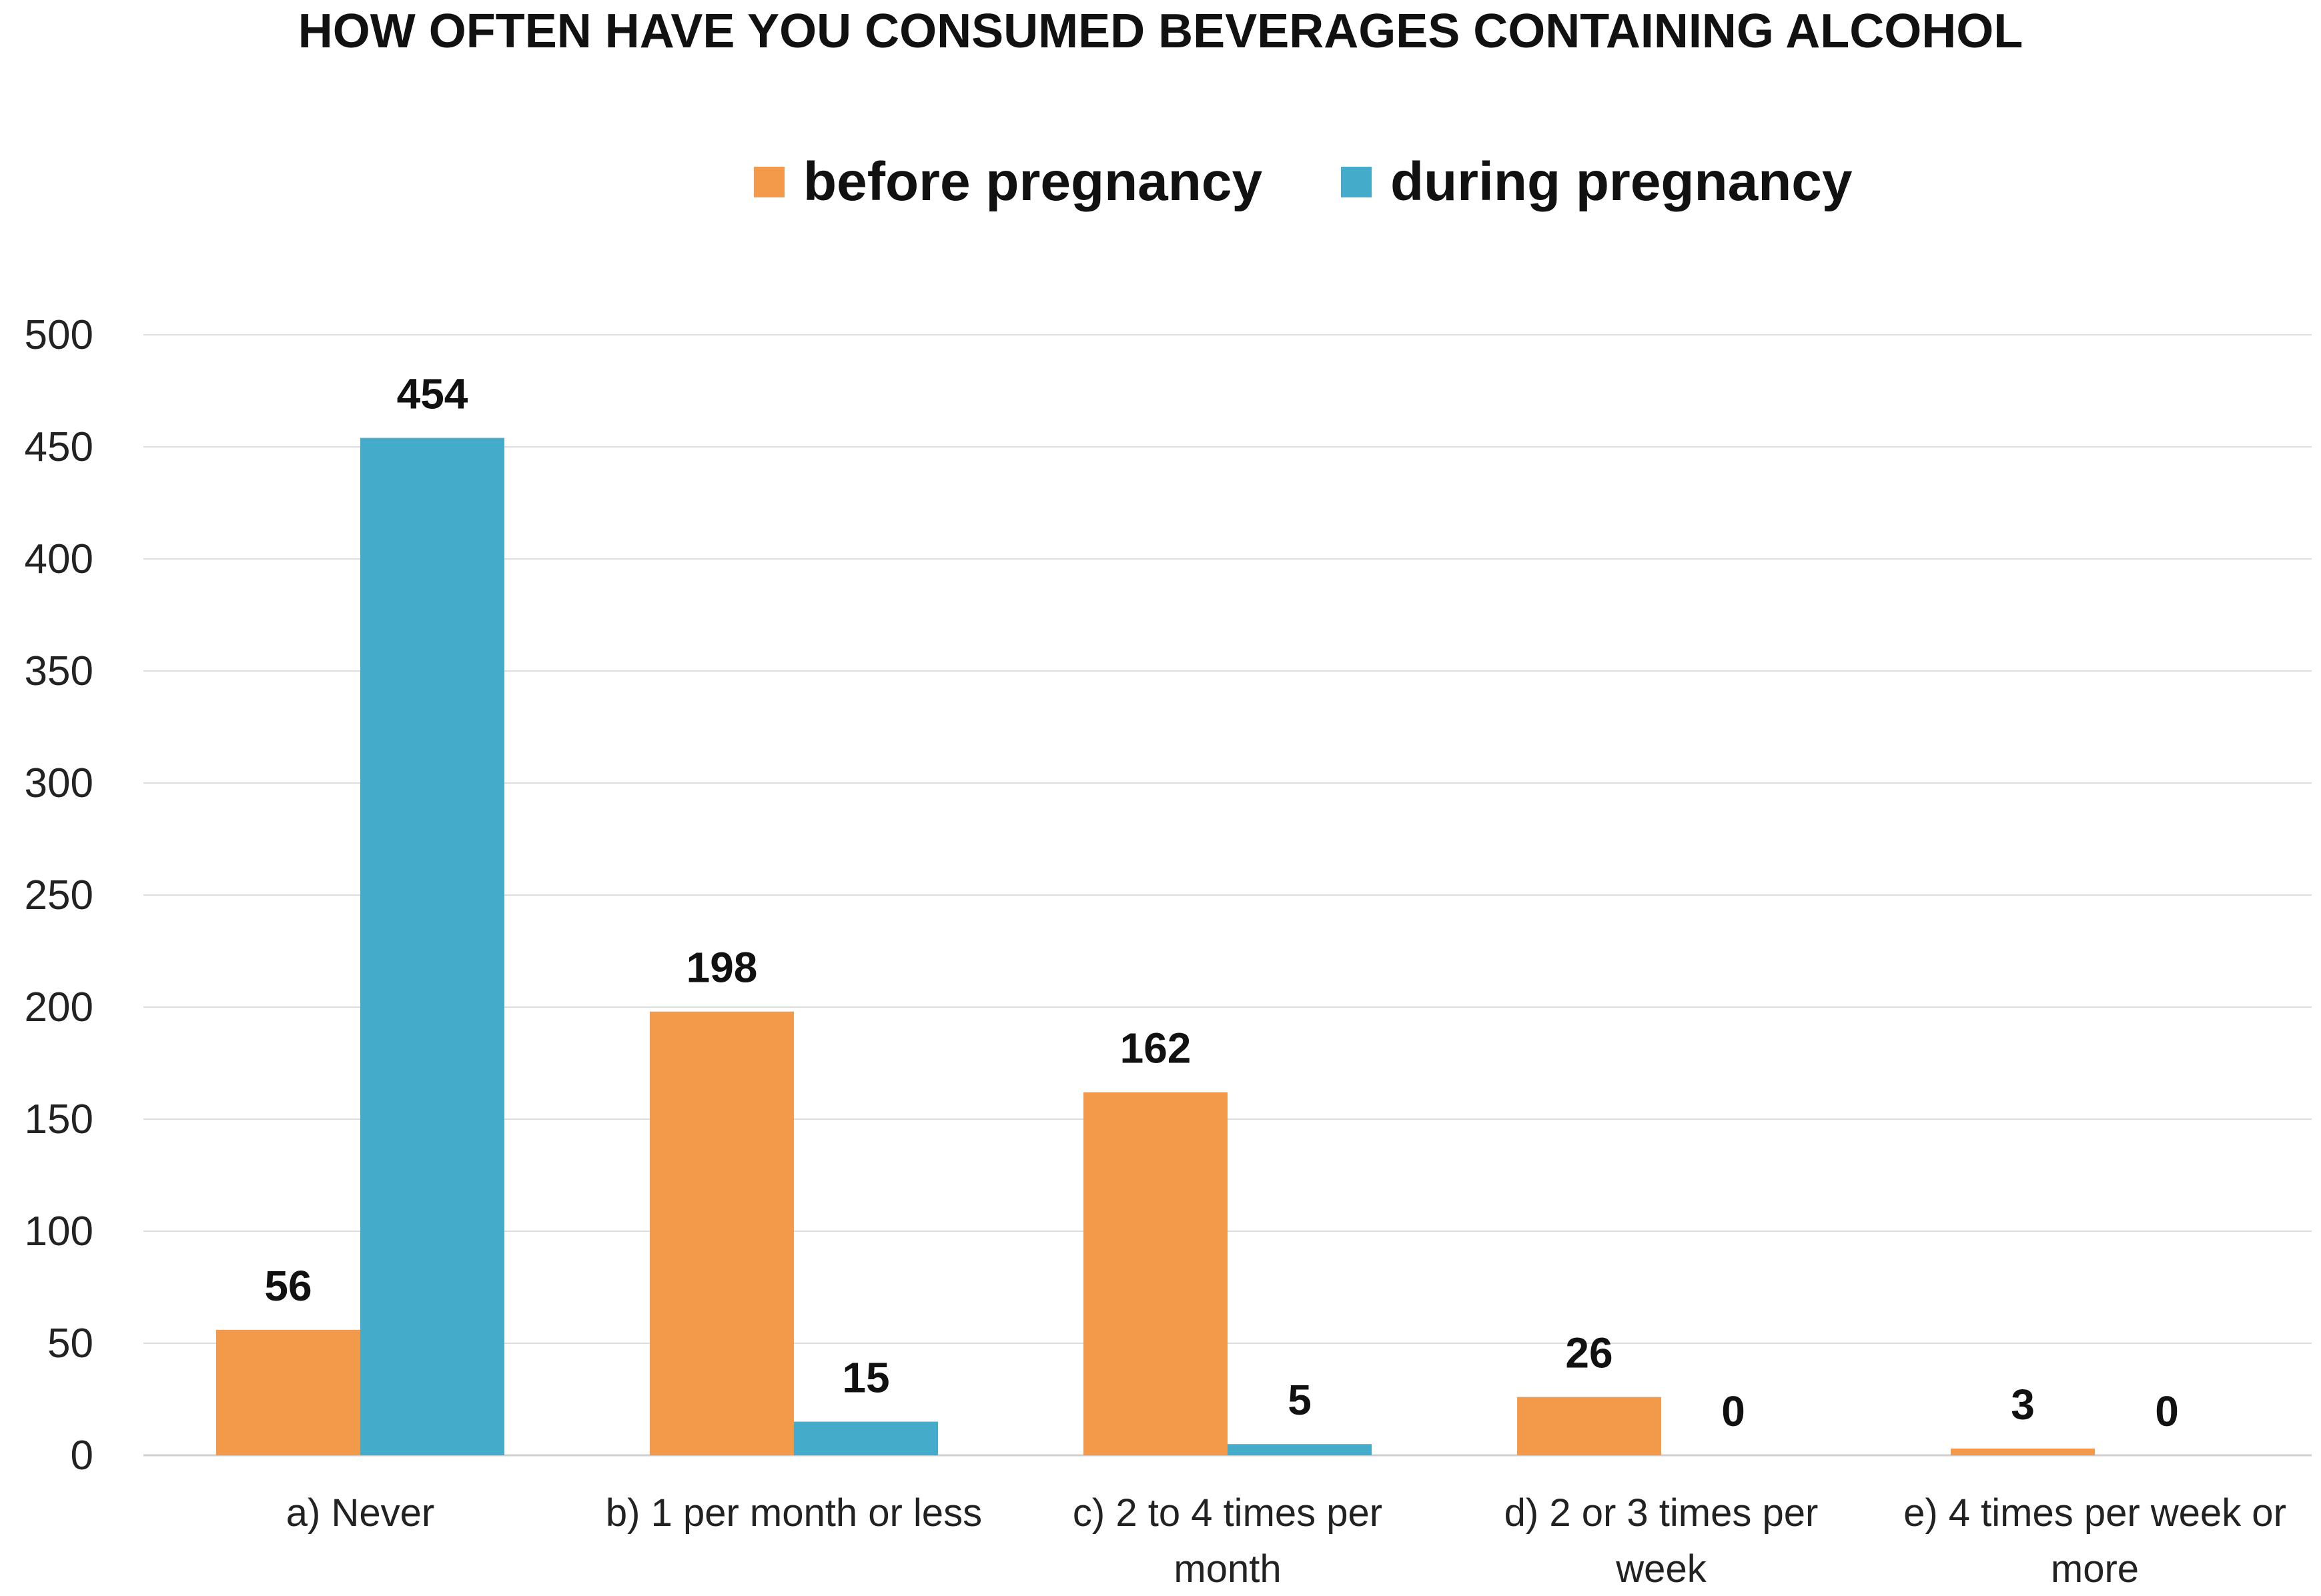 This screenshot has height=1596, width=2321. What do you see at coordinates (1733, 1411) in the screenshot?
I see `data-label-during-3: 0` at bounding box center [1733, 1411].